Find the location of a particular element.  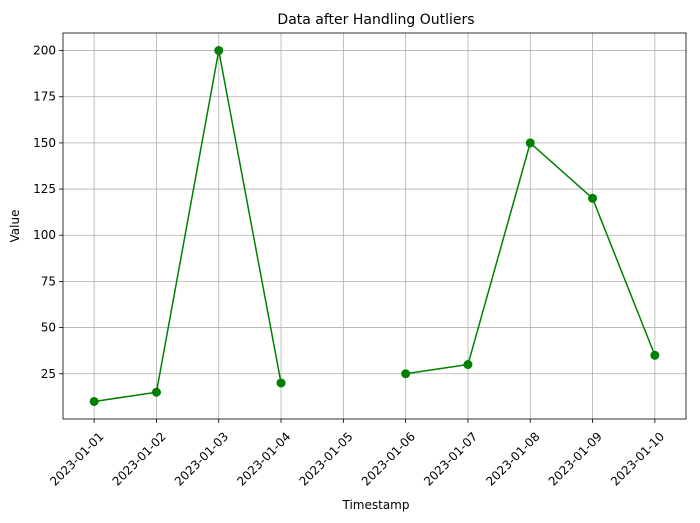

x-tick-label: 2023-01-10 is located at coordinates (637, 458).